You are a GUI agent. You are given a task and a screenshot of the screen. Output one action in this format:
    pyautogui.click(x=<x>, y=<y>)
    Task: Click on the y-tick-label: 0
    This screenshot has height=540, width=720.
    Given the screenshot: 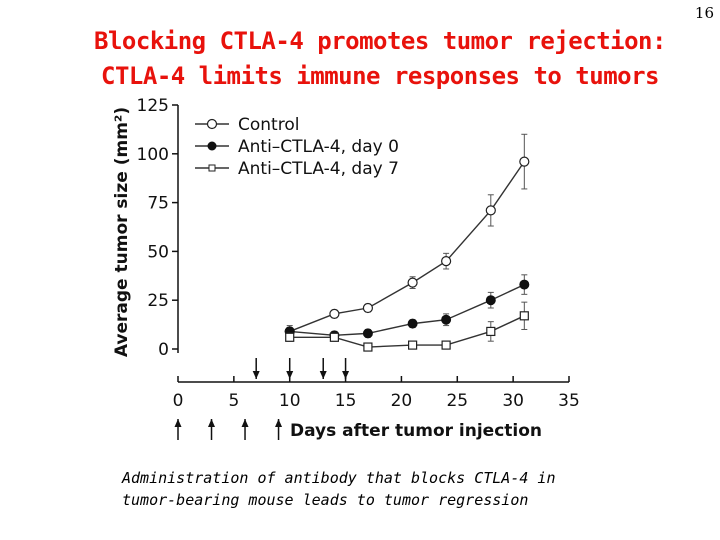 What is the action you would take?
    pyautogui.click(x=163, y=350)
    